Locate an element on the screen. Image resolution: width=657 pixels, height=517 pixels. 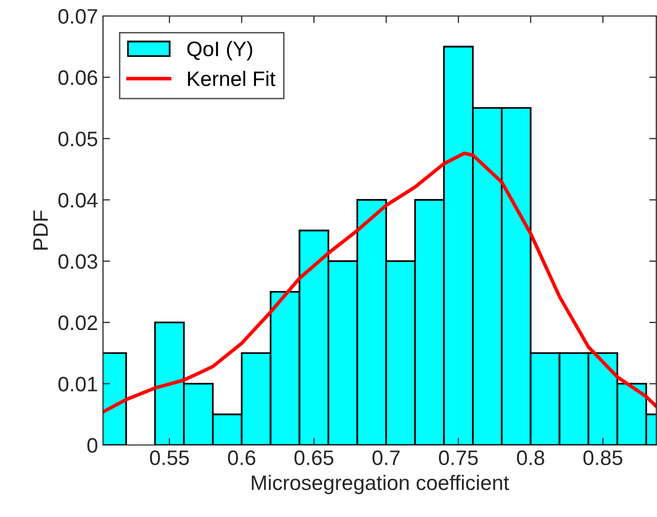
y-tick-label: 0.03 is located at coordinates (78, 261).